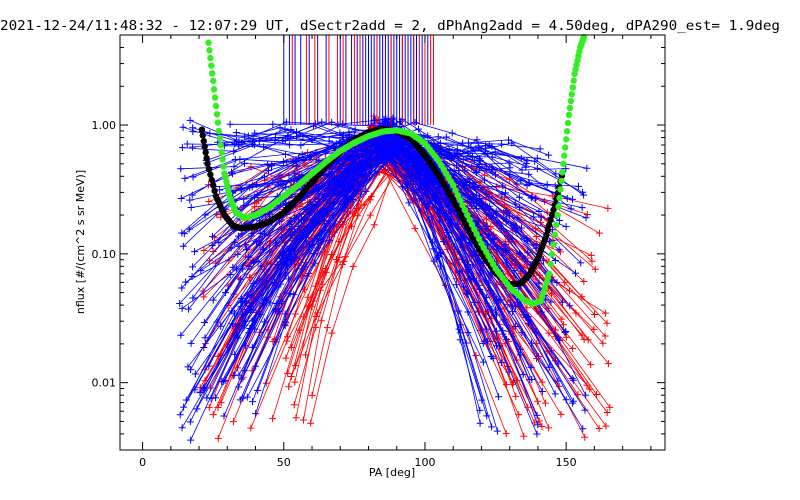 This screenshot has width=800, height=500. Describe the element at coordinates (566, 462) in the screenshot. I see `x-tick-label: 150` at that location.